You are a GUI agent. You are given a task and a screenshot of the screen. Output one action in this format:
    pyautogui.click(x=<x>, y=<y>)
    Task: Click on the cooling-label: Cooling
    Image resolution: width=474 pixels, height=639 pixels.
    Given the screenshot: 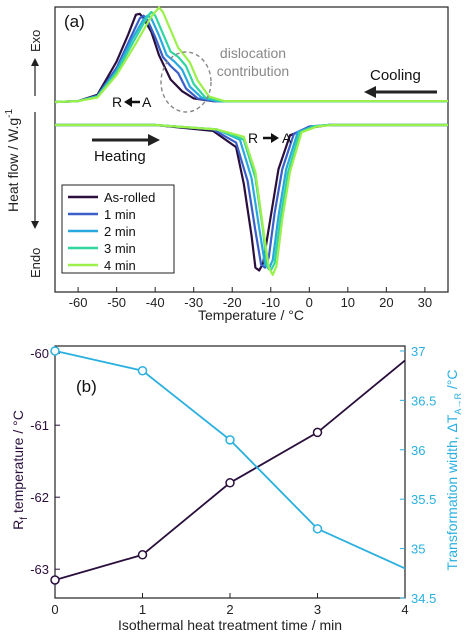 What is the action you would take?
    pyautogui.click(x=395, y=75)
    